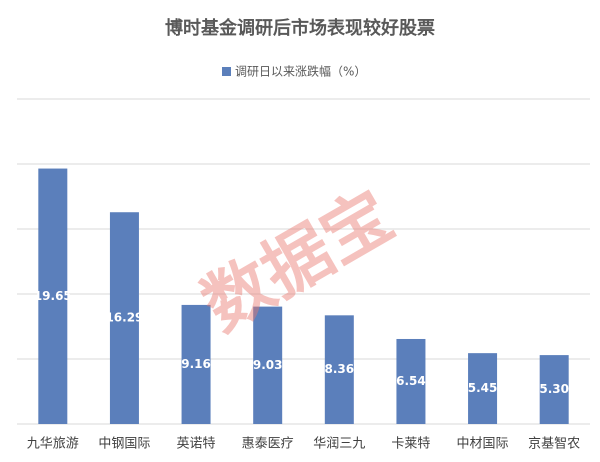  I want to click on value-label: 9.16, so click(196, 364).